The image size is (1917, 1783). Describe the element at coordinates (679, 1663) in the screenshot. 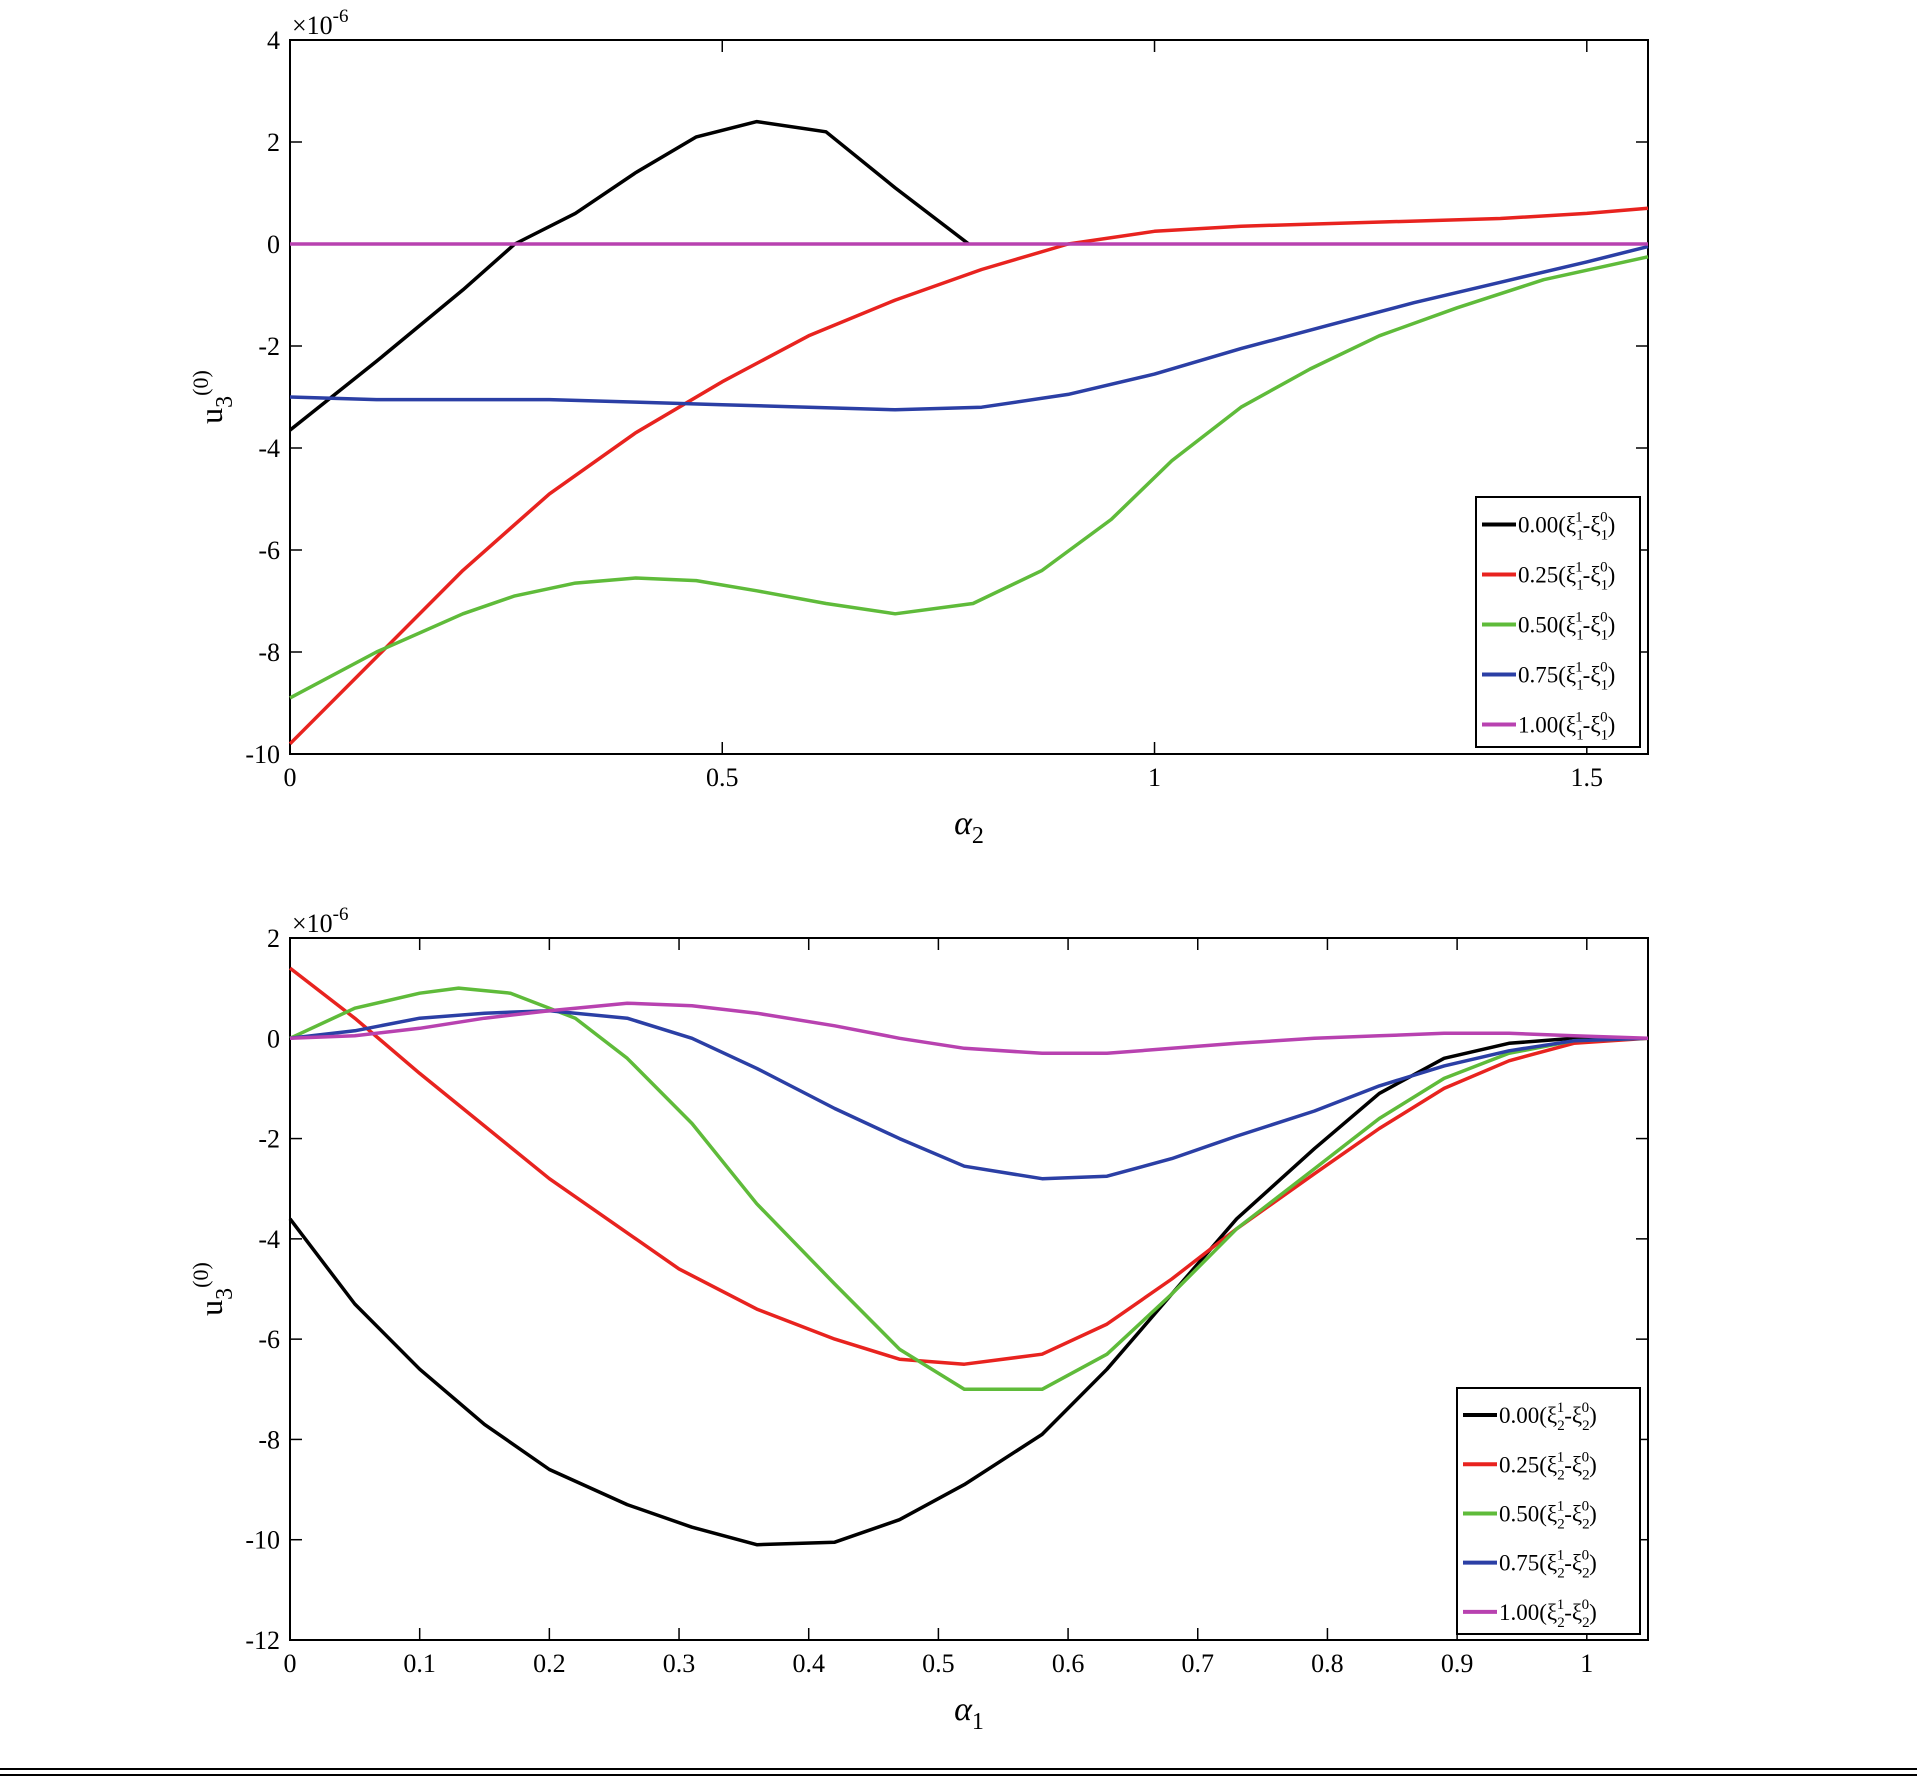

I see `x-tick-label: 0.3` at that location.